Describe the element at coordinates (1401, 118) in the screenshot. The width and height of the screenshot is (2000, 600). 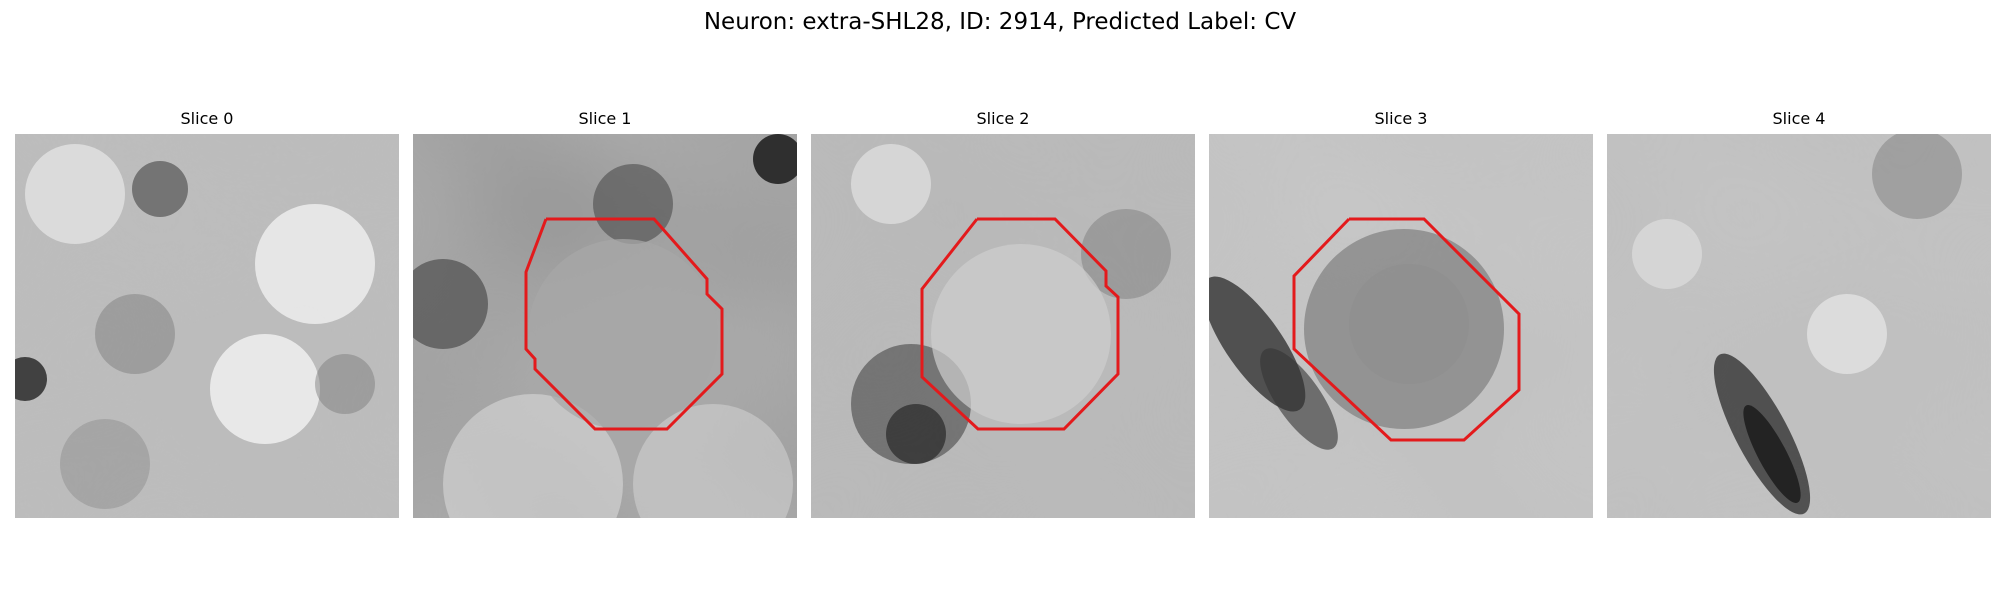
I see `slice-title: Slice 3` at that location.